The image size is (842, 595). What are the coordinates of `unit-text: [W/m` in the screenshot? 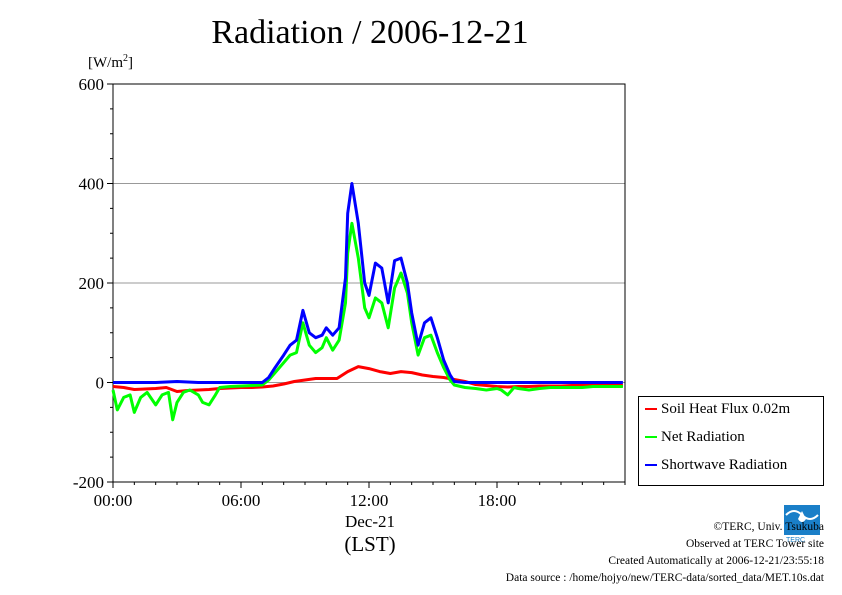 It's located at (105, 63).